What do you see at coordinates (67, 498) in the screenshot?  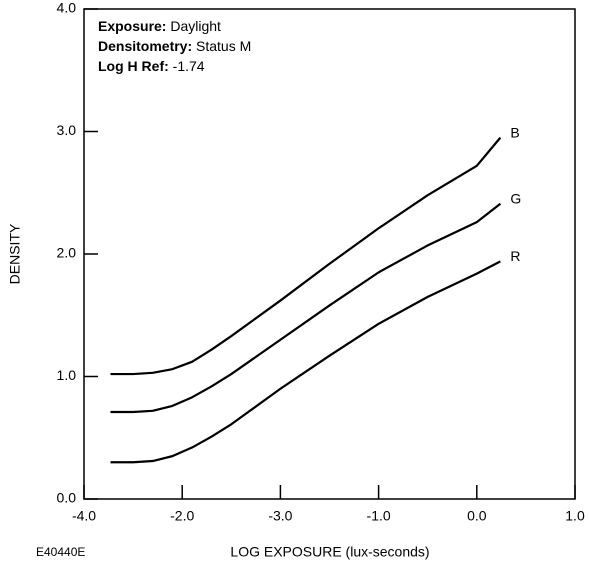 I see `y-tick-label: 0.0` at bounding box center [67, 498].